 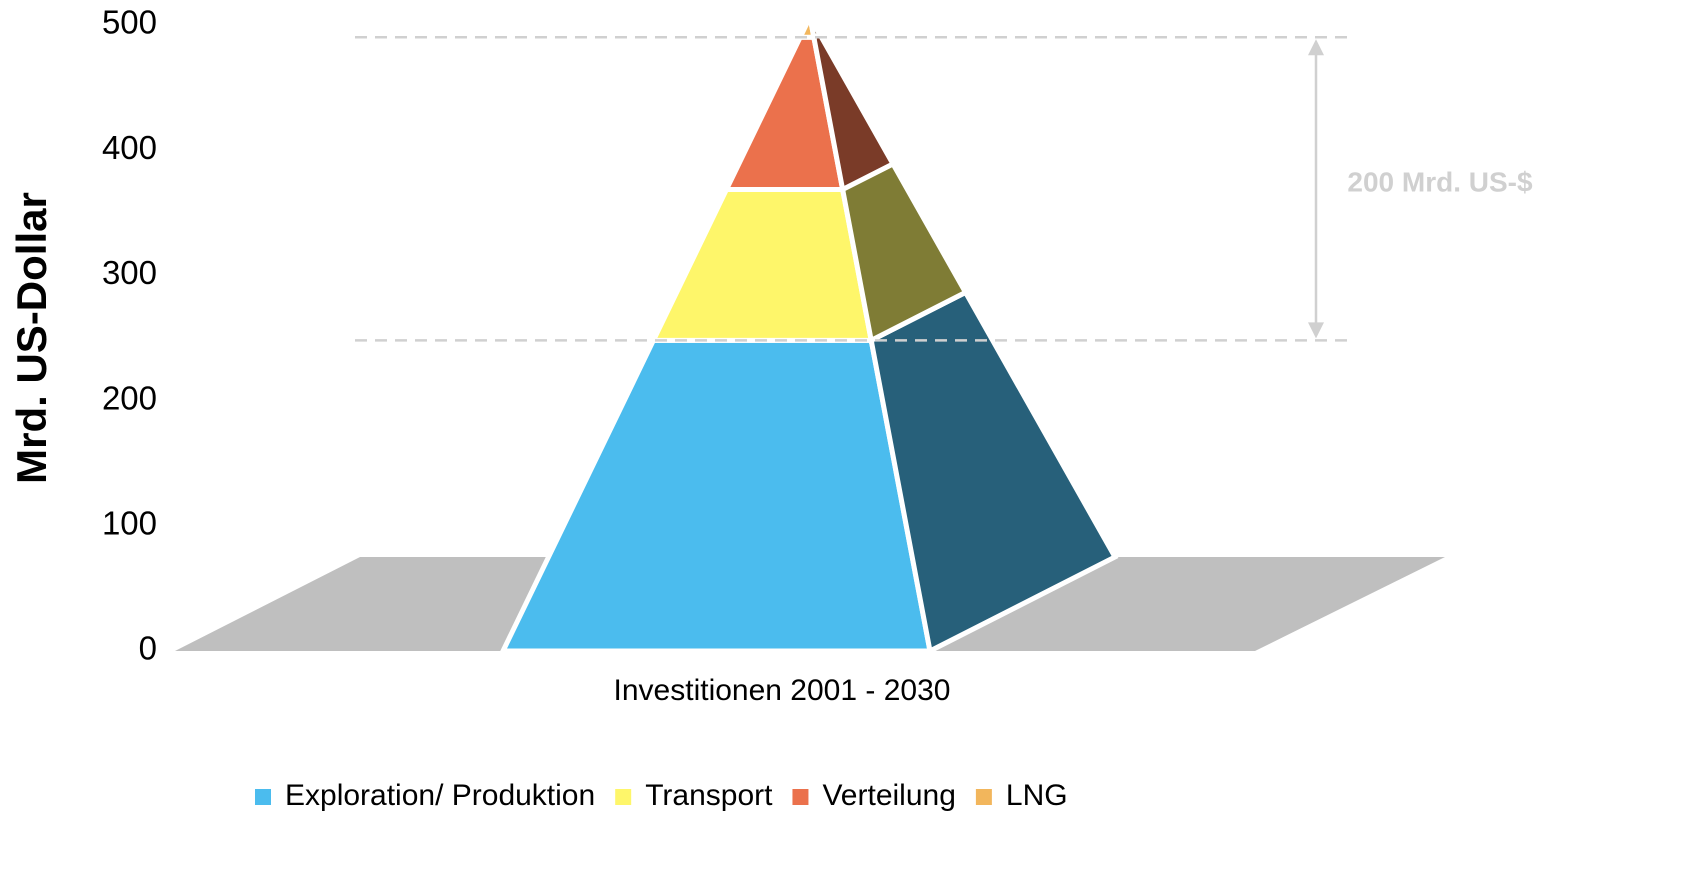 I want to click on y-axis-title: Mrd. US-Dollar, so click(x=31, y=338).